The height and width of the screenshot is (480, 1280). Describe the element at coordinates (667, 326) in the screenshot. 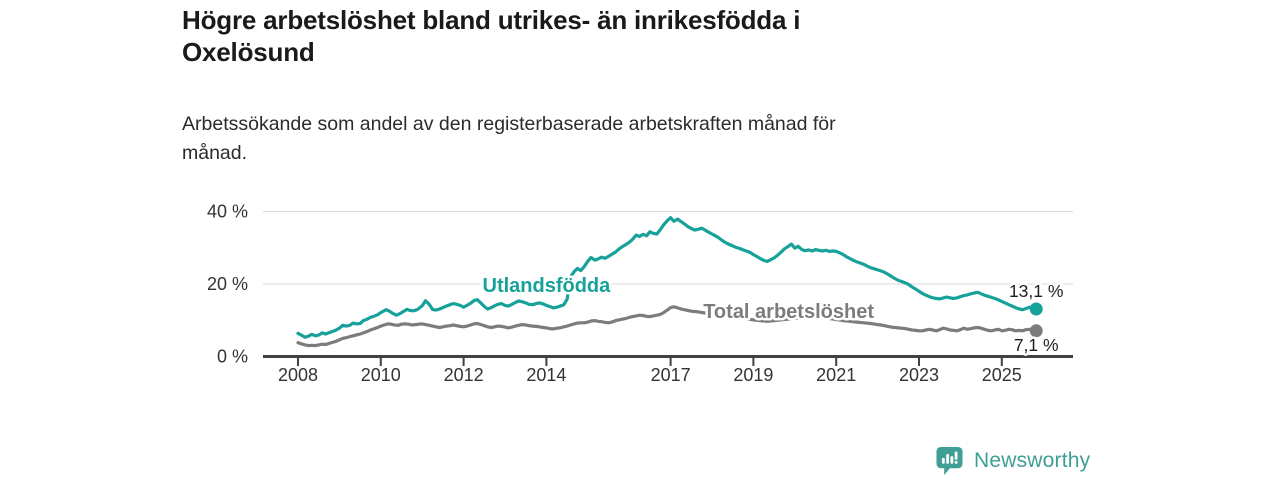

I see `series-line-total` at that location.